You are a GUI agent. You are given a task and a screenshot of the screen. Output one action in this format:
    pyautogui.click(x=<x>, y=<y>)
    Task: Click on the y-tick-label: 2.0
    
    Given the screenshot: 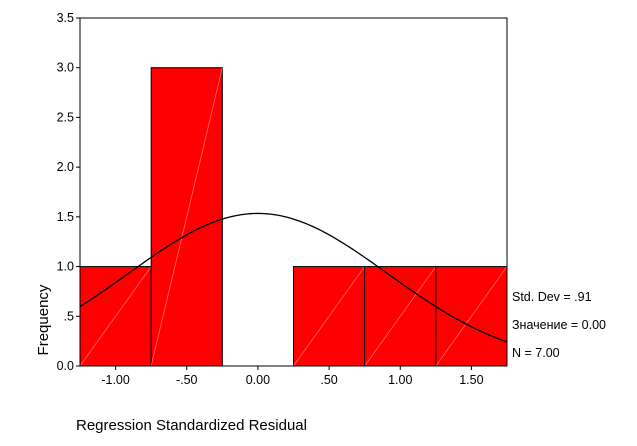 What is the action you would take?
    pyautogui.click(x=65, y=167)
    